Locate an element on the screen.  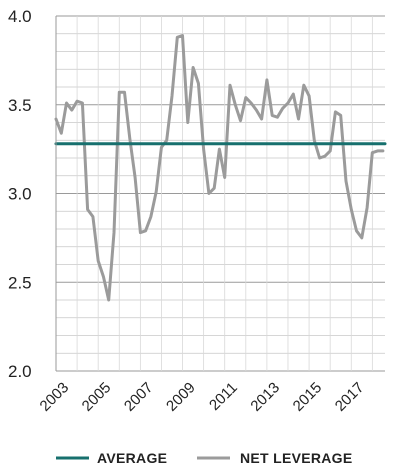
y-tick-label: 2.5 is located at coordinates (20, 282).